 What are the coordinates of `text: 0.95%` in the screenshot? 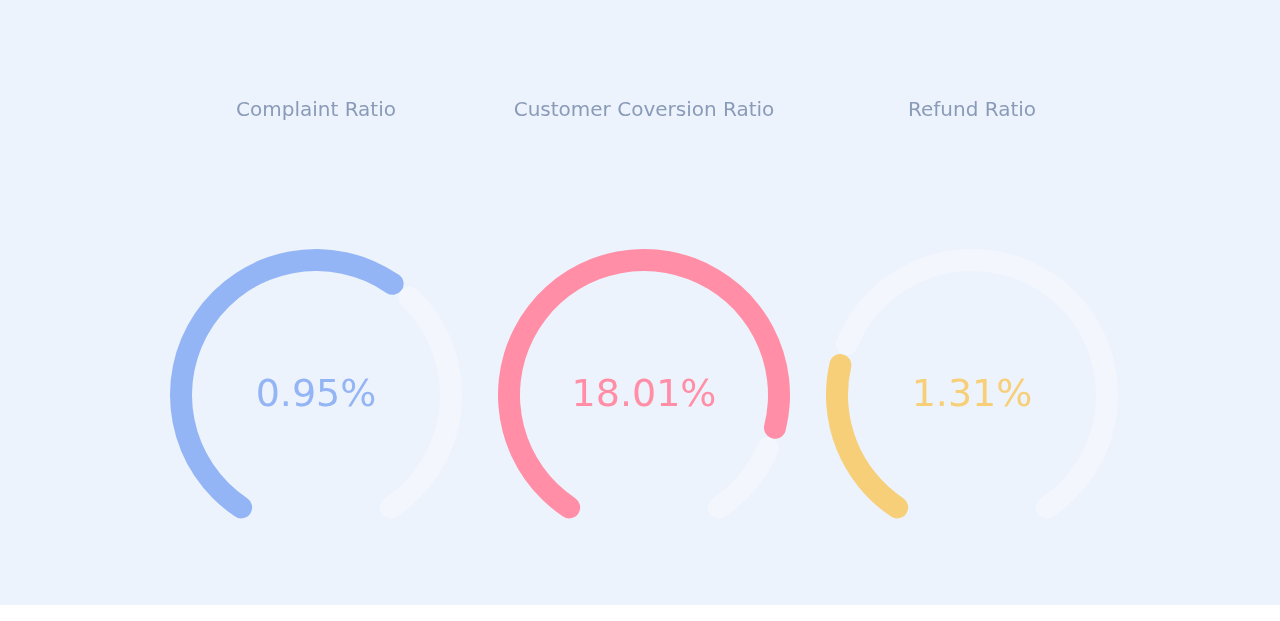 It's located at (316, 393).